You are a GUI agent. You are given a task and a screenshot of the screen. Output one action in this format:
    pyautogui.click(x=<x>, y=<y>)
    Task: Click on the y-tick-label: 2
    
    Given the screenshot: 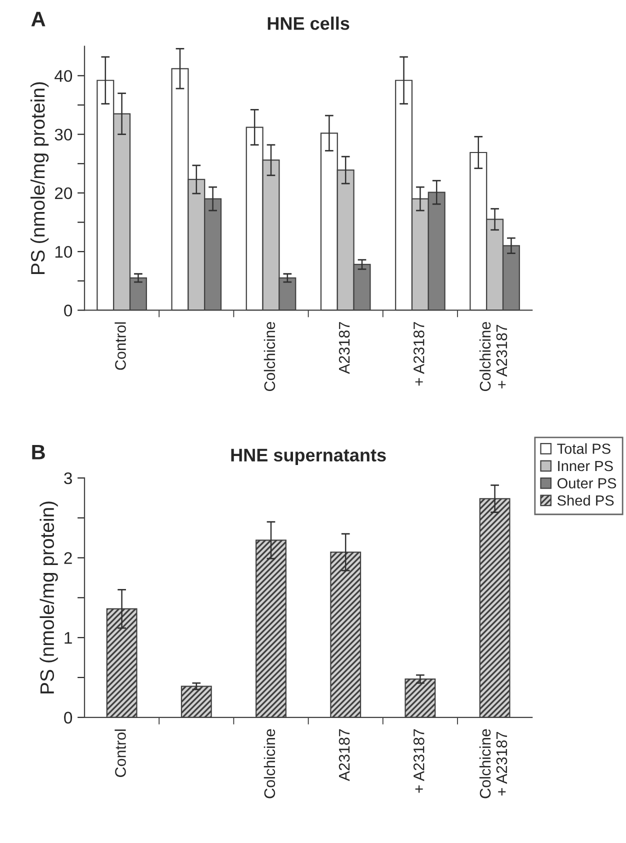 What is the action you would take?
    pyautogui.click(x=68, y=558)
    